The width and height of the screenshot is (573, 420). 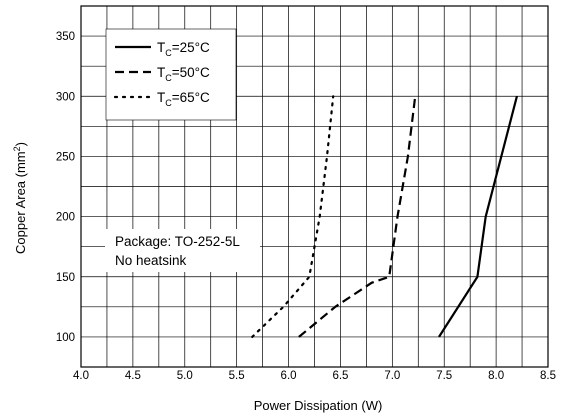 I want to click on x-tick-label: 5.5, so click(x=237, y=376).